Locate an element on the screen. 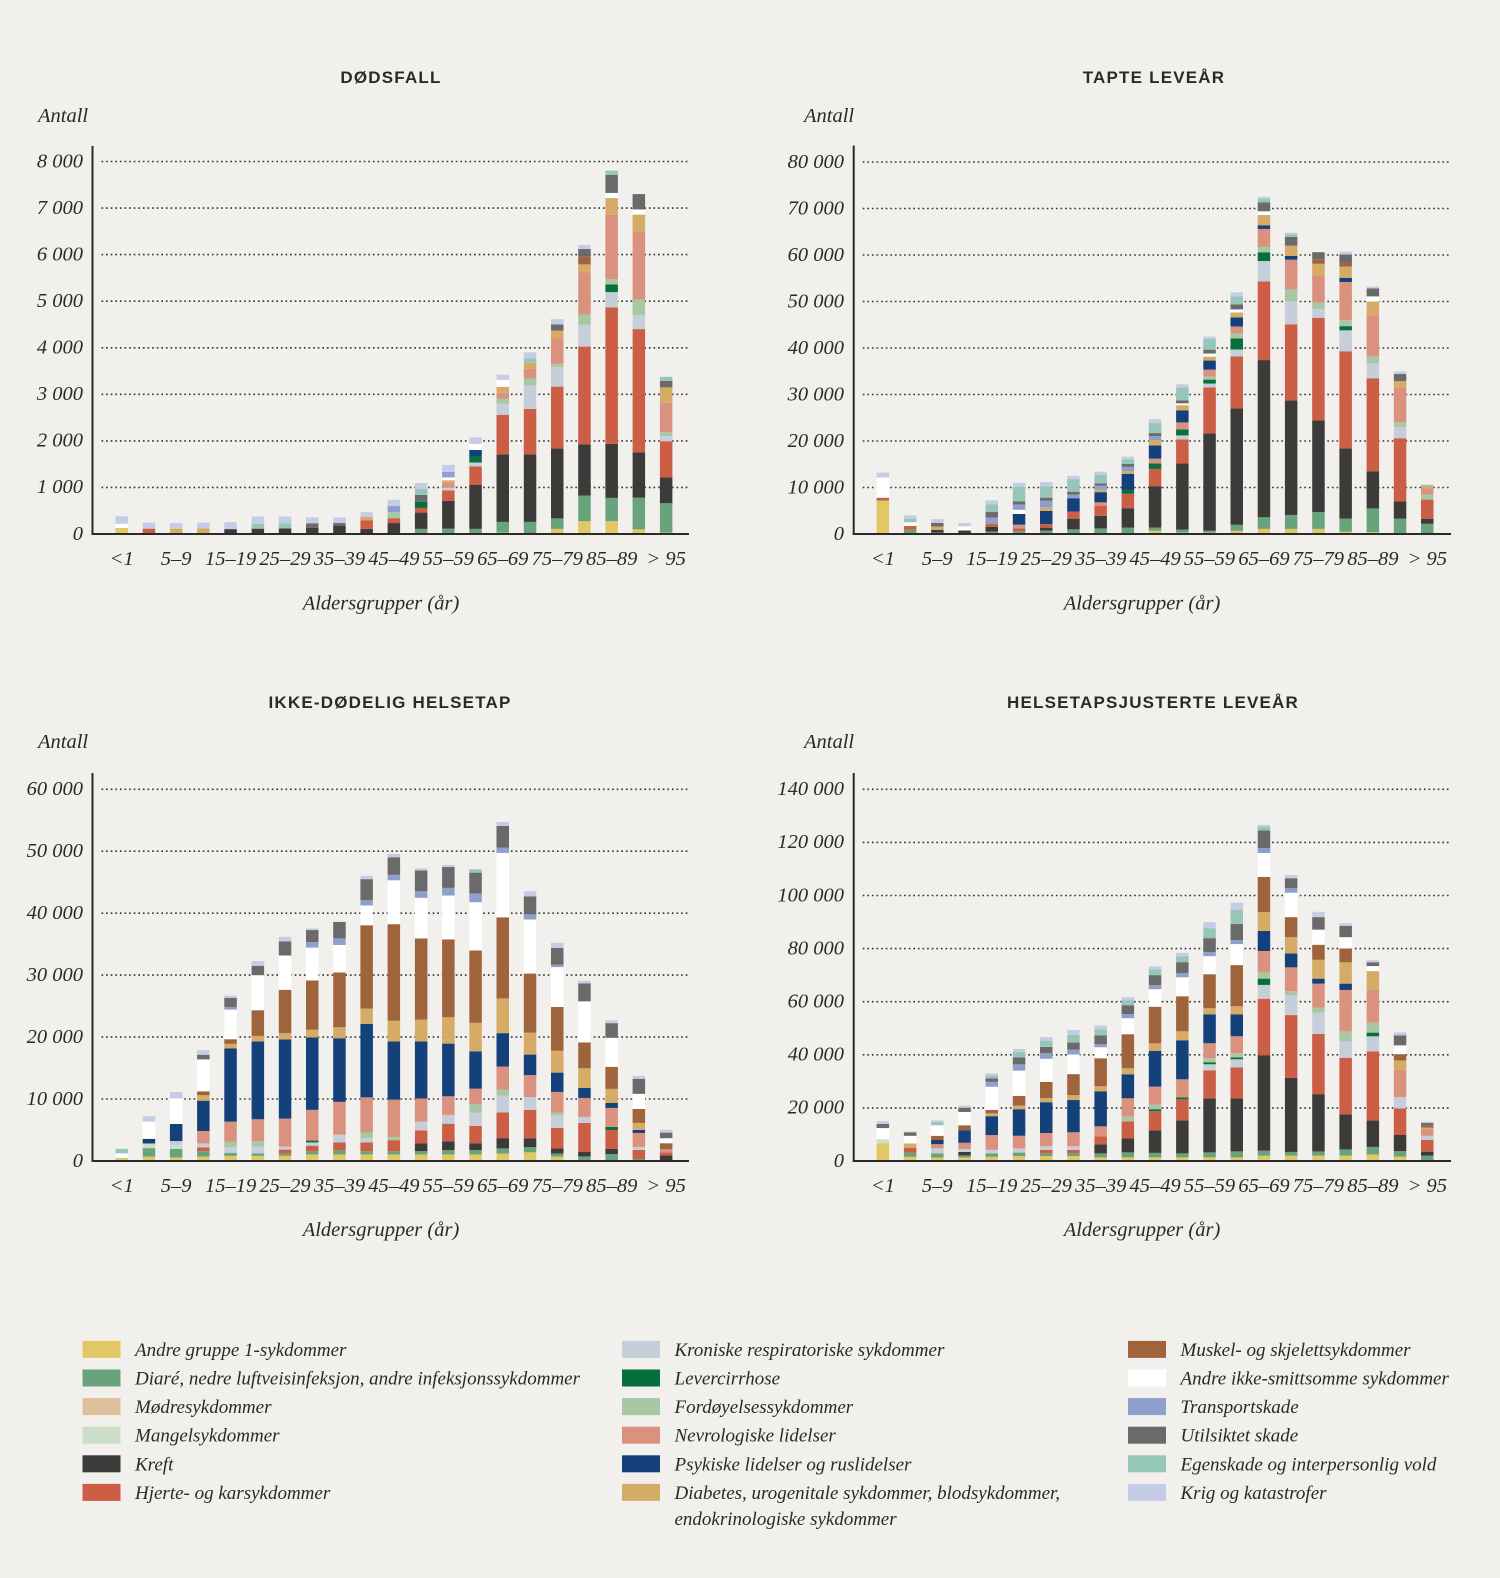 This screenshot has height=1578, width=1500. svg-text: 3 000 is located at coordinates (59, 394).